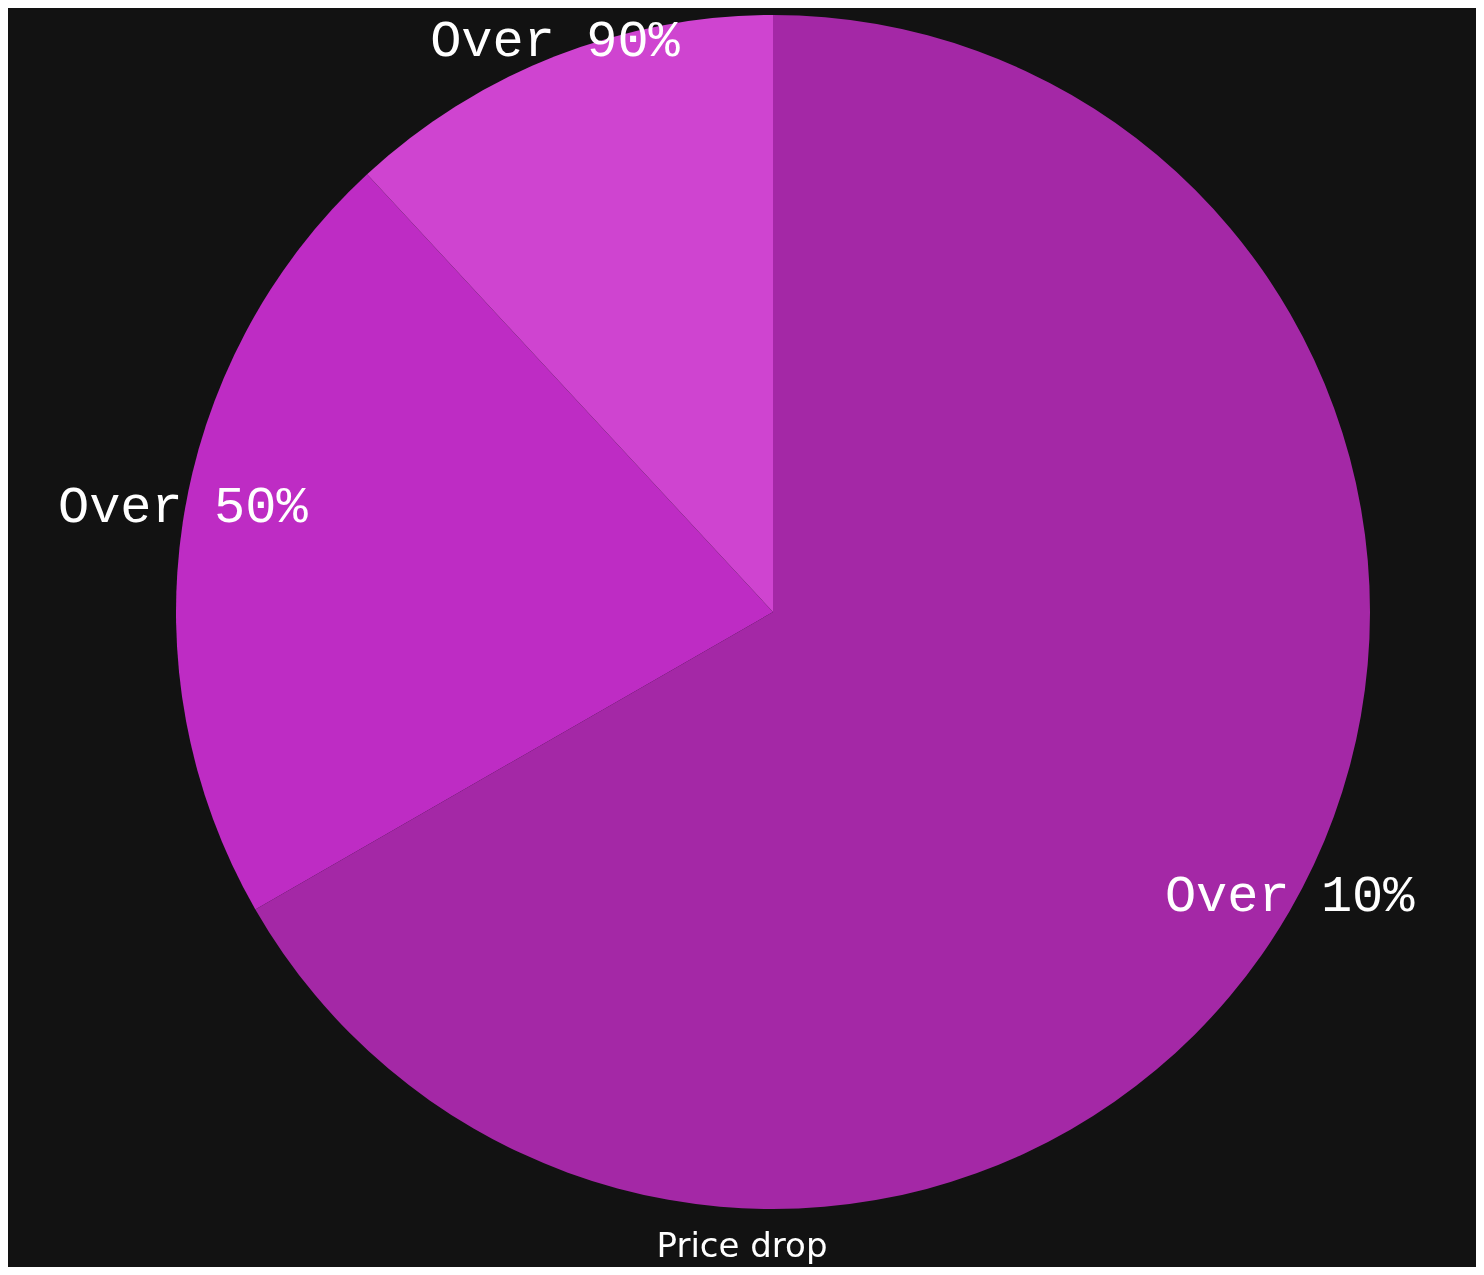 The height and width of the screenshot is (1275, 1484). Describe the element at coordinates (742, 1245) in the screenshot. I see `text: Price drop` at that location.